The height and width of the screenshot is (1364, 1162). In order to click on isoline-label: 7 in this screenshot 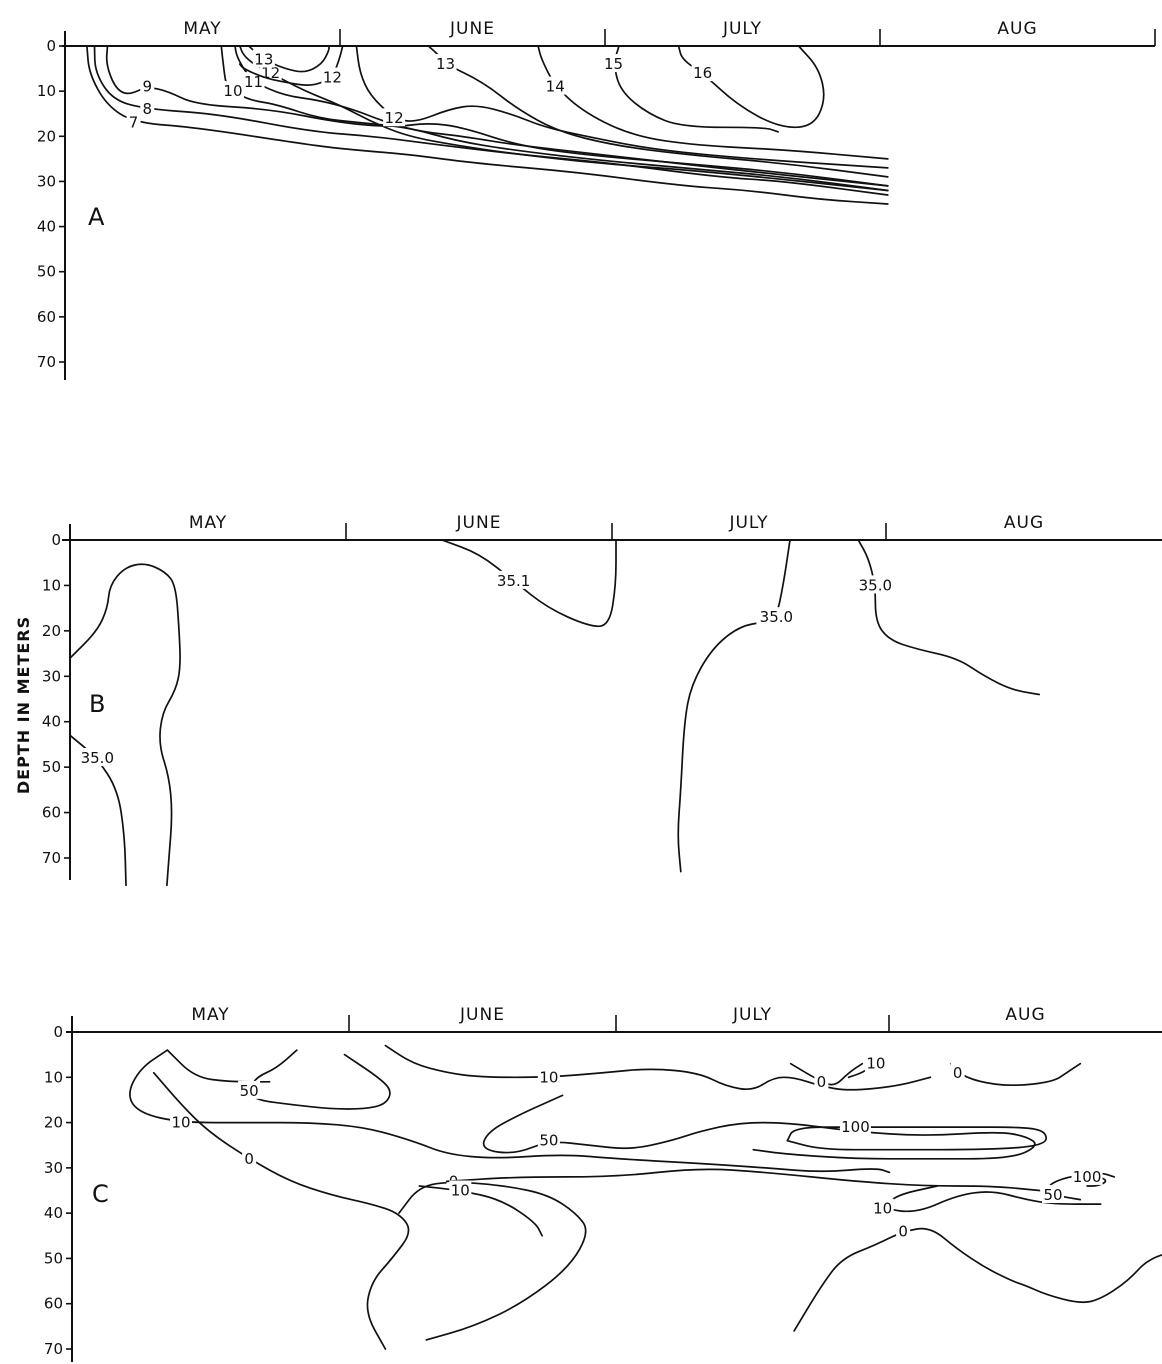, I will do `click(134, 123)`.